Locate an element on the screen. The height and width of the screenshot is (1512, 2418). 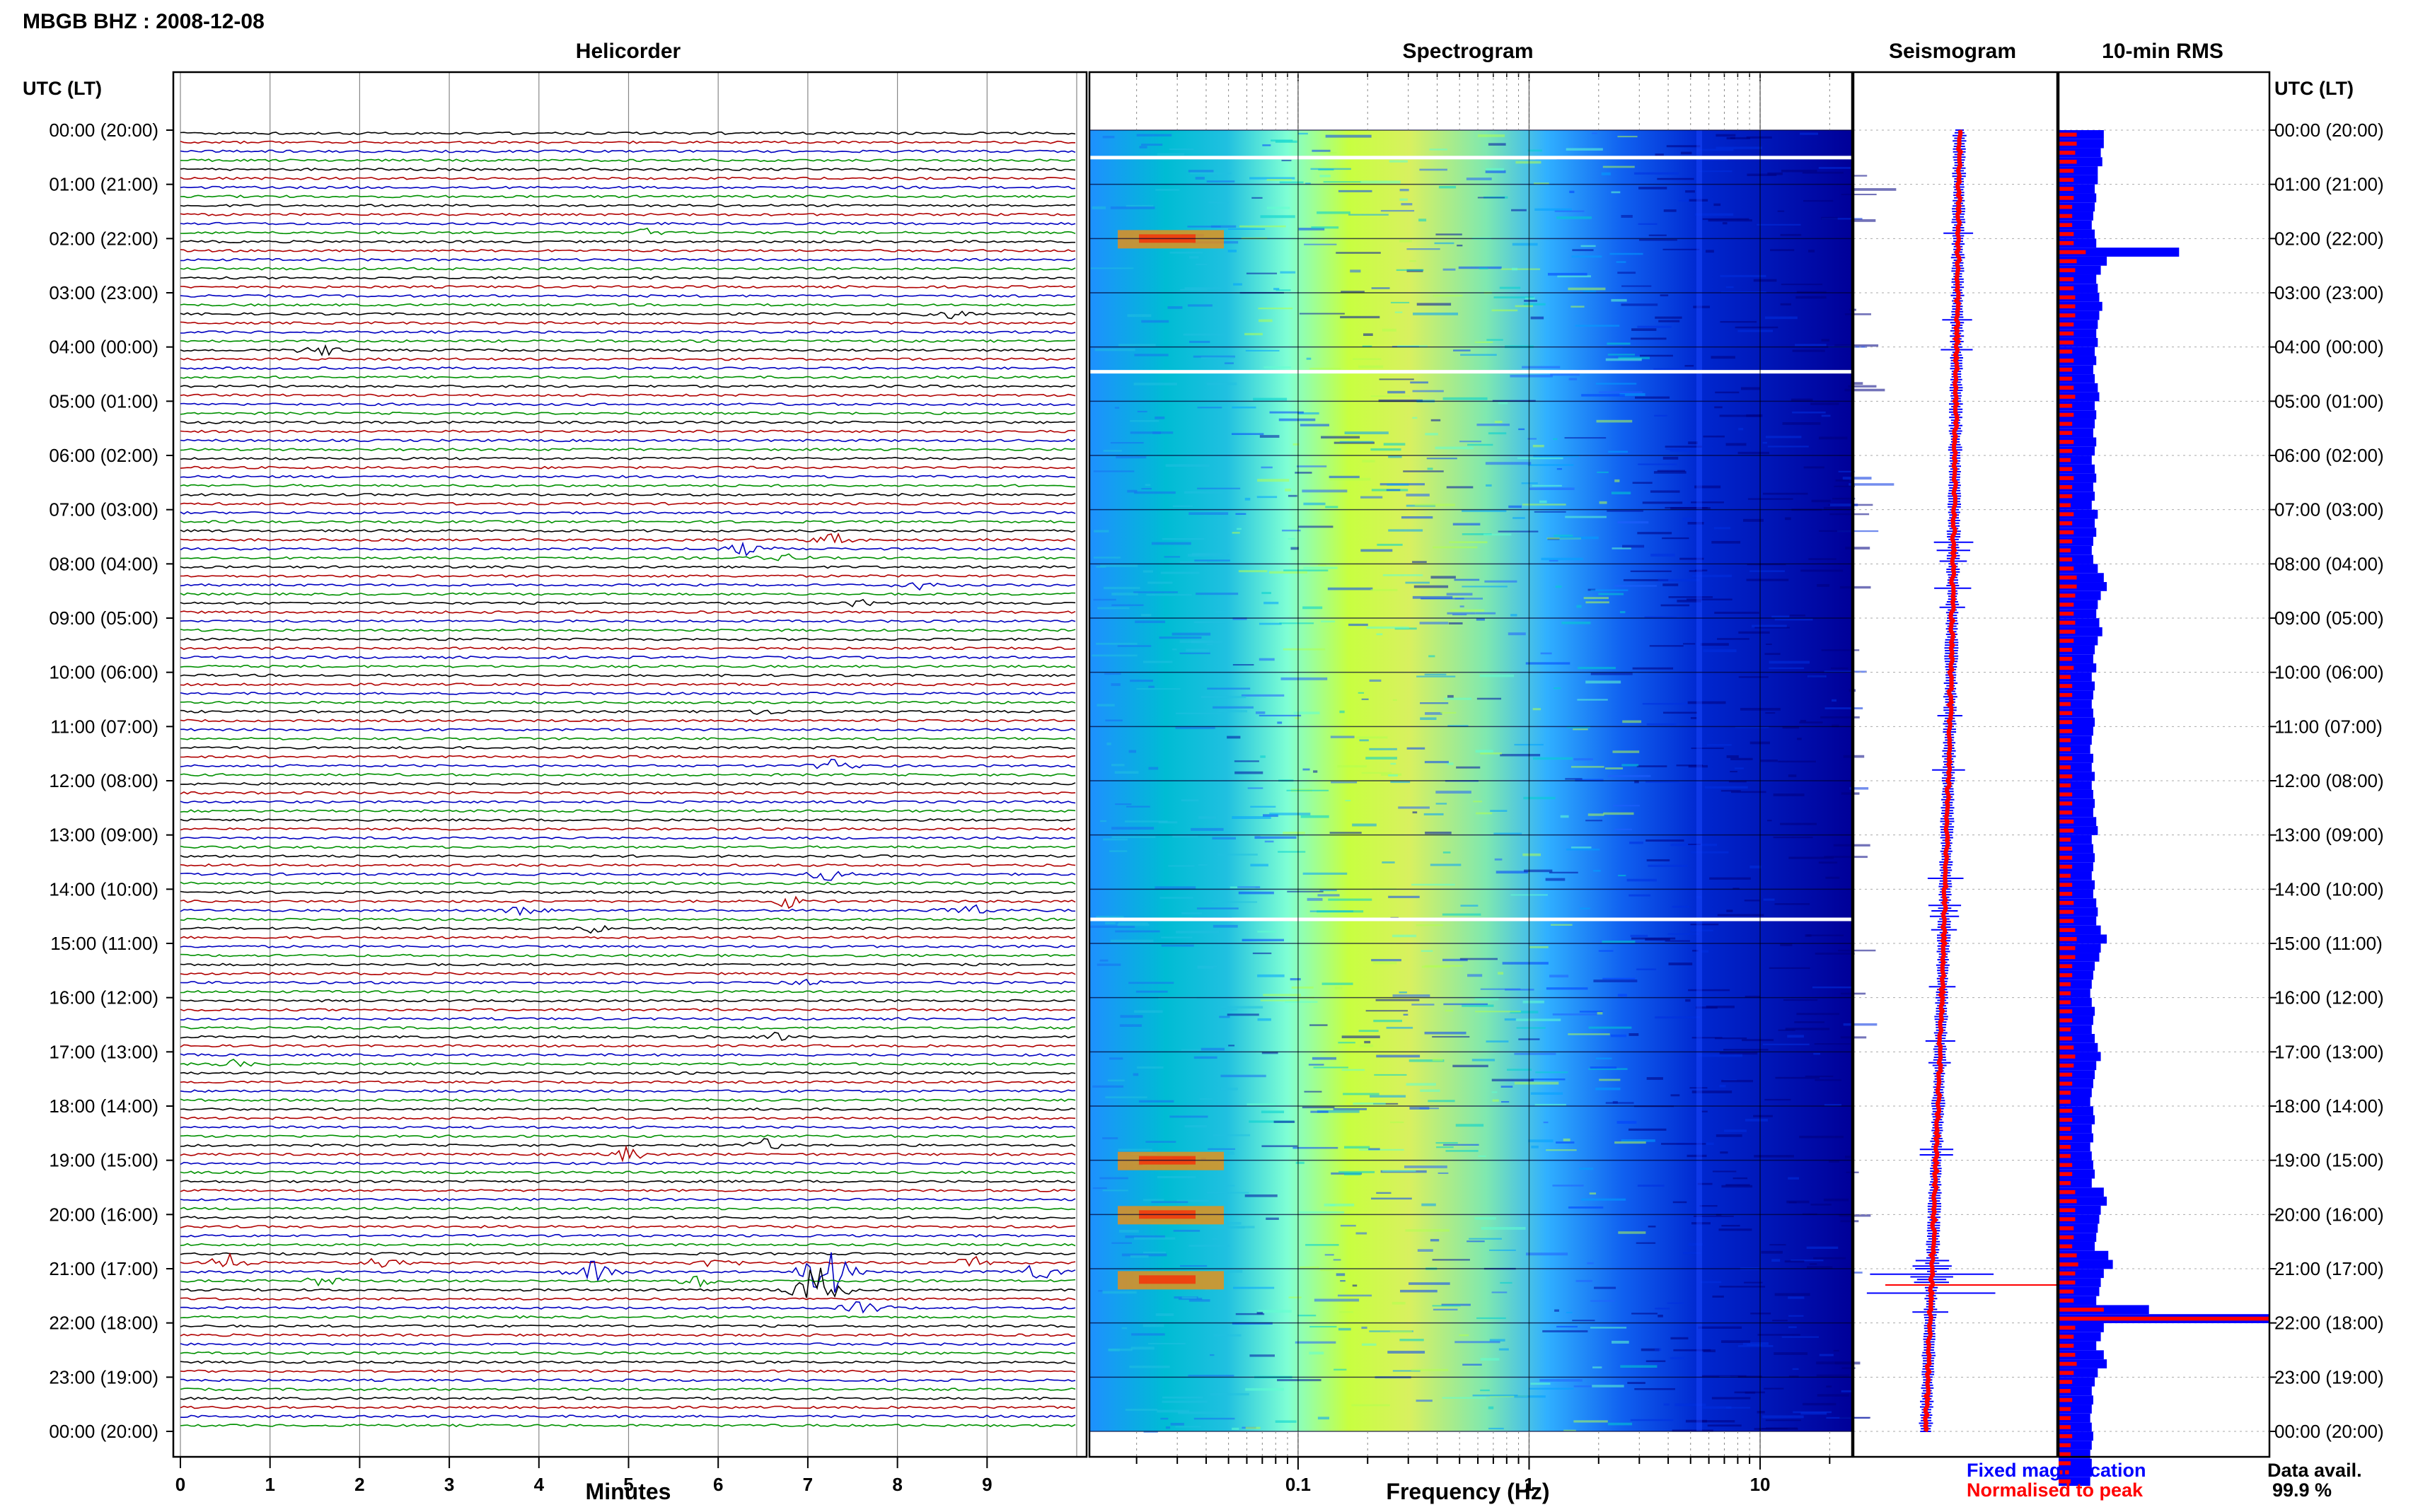
time-tick-label-right: 01:00 (21:00) is located at coordinates (2329, 184).